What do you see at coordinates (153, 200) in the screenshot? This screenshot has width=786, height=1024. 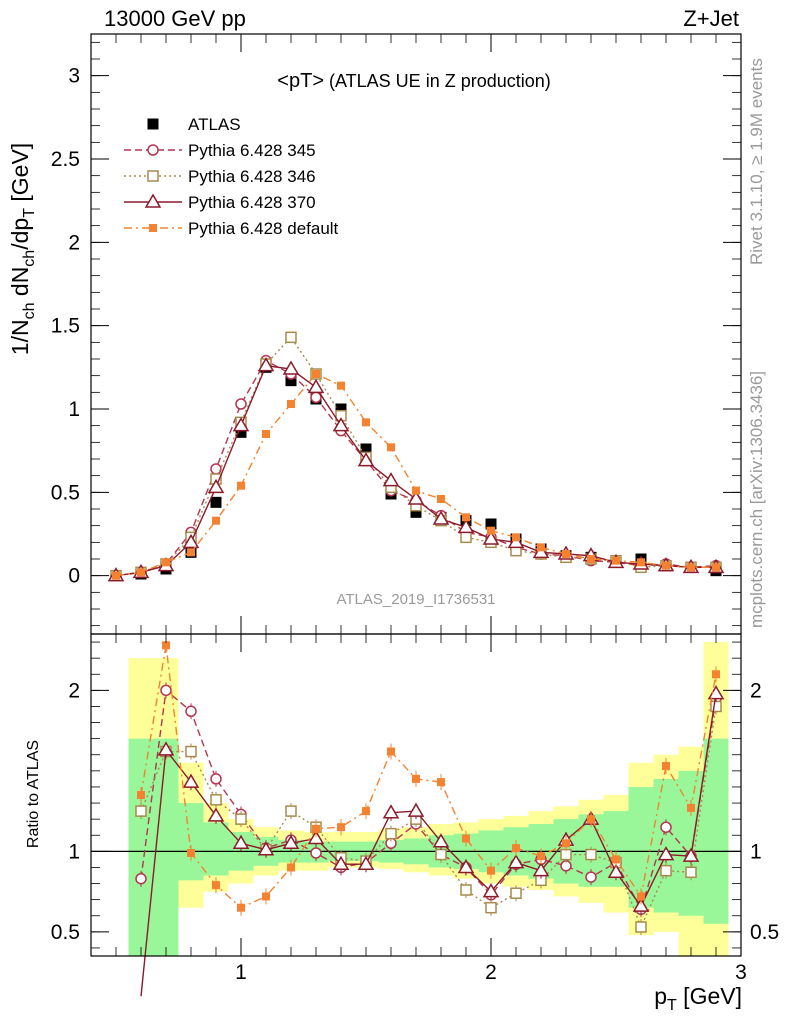 I see `legend-marker-p370` at bounding box center [153, 200].